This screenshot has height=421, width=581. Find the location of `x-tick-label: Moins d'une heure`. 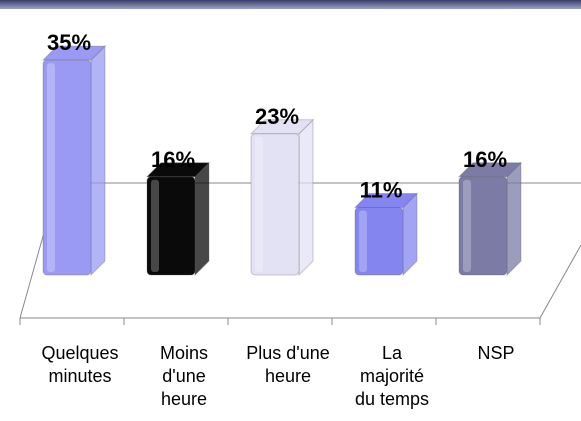

x-tick-label: Moins d'une heure is located at coordinates (183, 376).